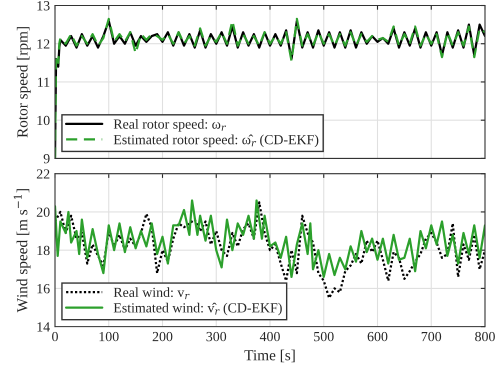 This screenshot has width=500, height=367. I want to click on legend-label: Estimated rotor speed: ω̂$_{r}$ (CD-EKF), so click(216, 141).